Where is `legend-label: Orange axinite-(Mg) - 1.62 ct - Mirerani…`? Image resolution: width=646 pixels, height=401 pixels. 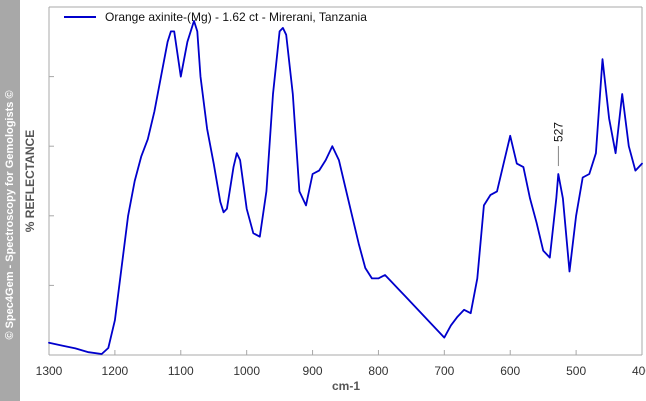 legend-label: Orange axinite-(Mg) - 1.62 ct - Mirerani… is located at coordinates (236, 17).